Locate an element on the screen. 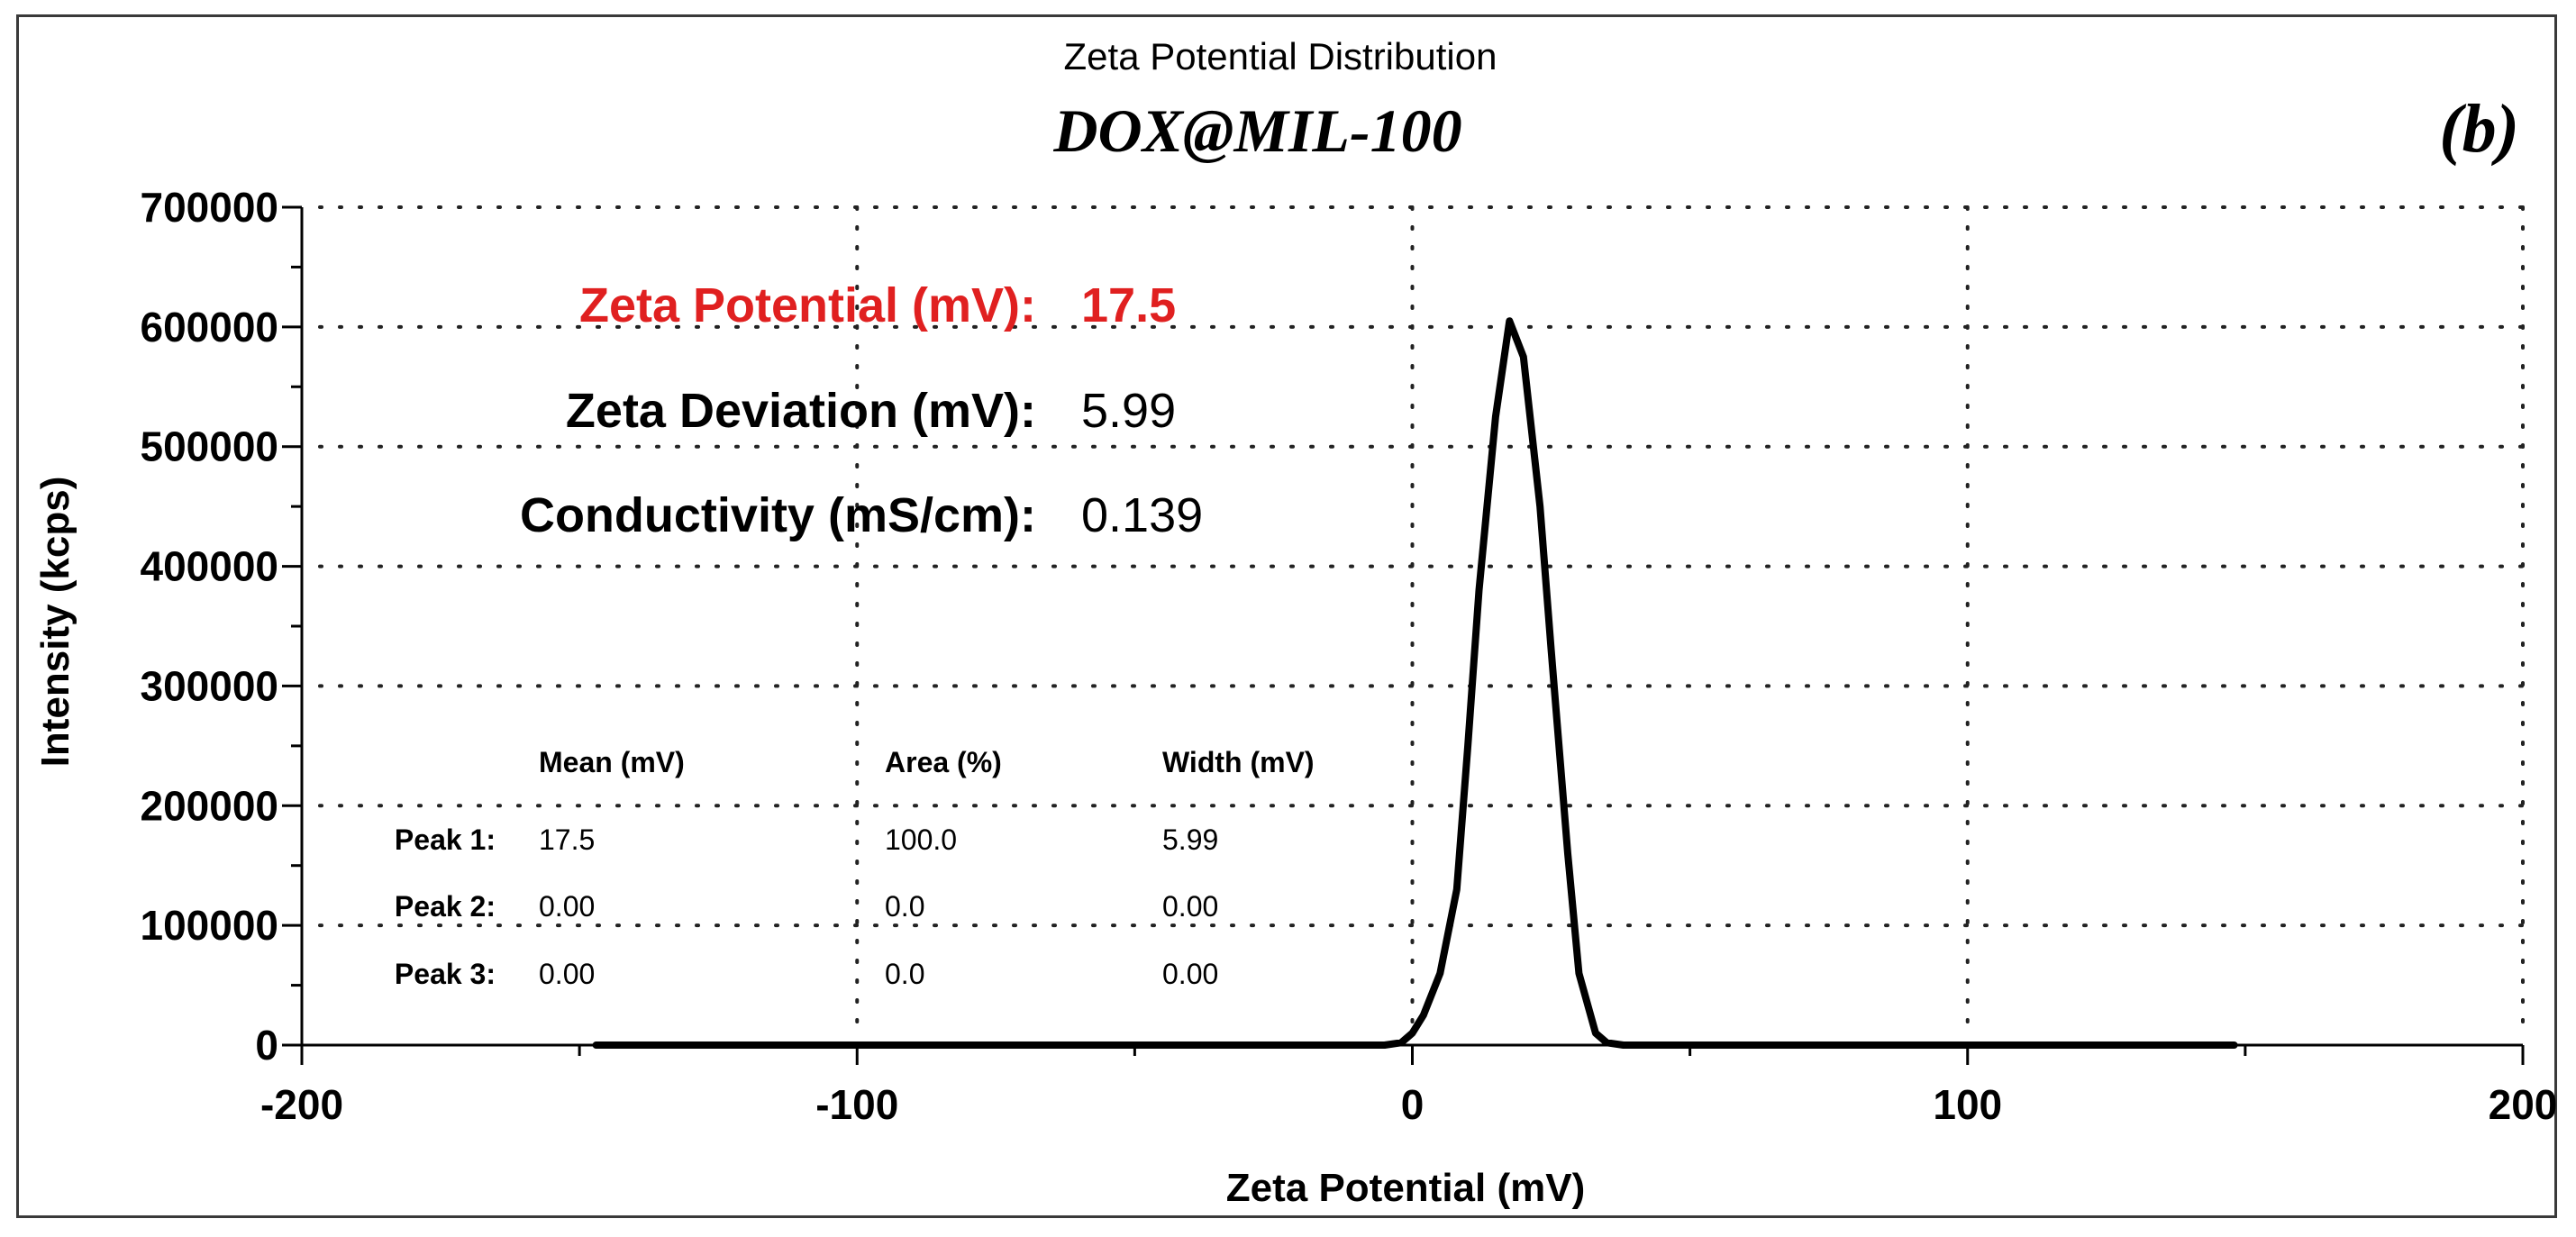  y-tick-label: 400000 is located at coordinates (210, 566).